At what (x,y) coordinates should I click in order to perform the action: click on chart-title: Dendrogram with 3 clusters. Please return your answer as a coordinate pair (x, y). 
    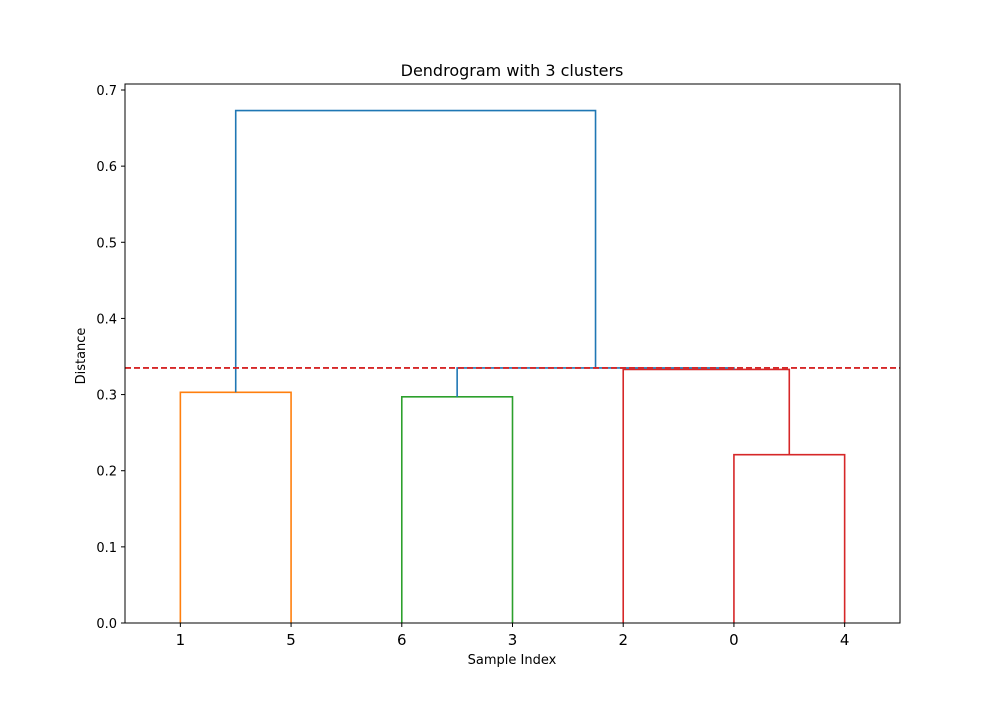
    Looking at the image, I should click on (512, 70).